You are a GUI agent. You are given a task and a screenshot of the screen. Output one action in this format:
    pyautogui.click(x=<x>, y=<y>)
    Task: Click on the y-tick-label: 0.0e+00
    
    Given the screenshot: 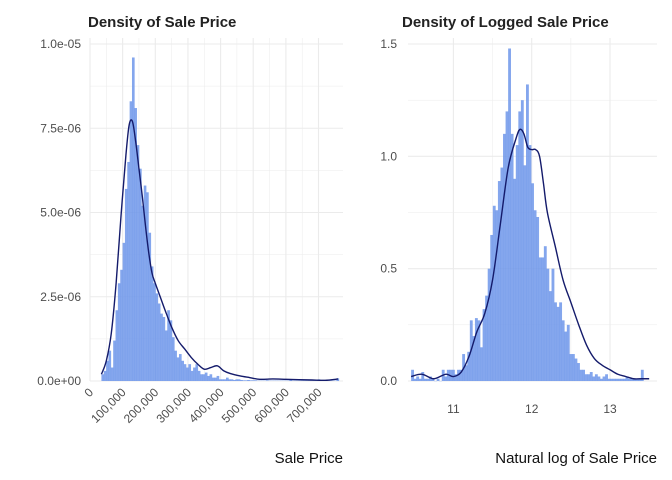 What is the action you would take?
    pyautogui.click(x=59, y=381)
    